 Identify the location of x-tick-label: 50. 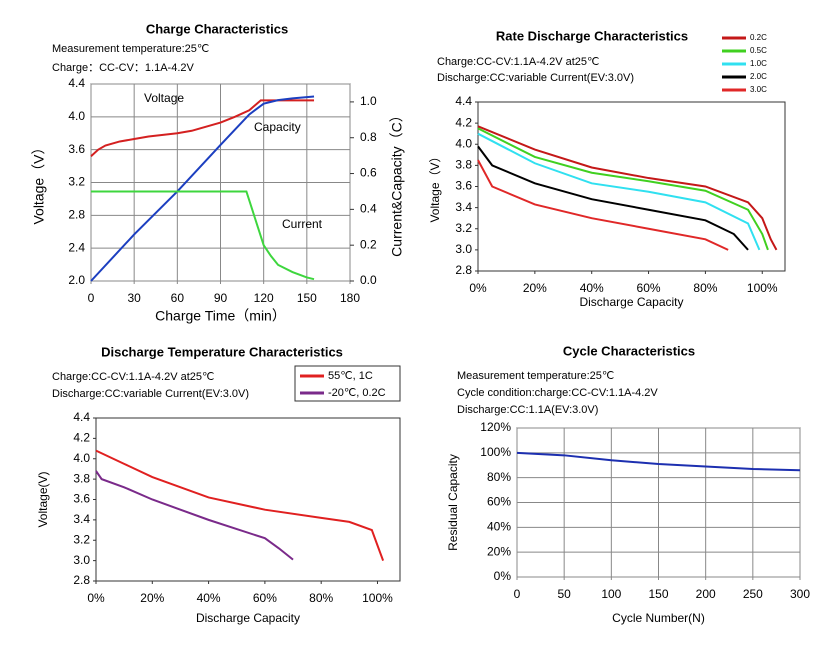
(564, 594).